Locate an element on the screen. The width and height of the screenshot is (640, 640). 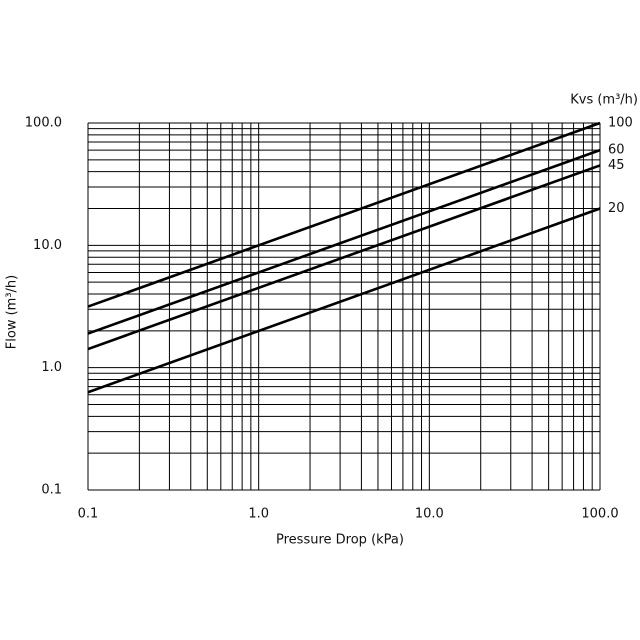
series-label: 100 is located at coordinates (620, 123).